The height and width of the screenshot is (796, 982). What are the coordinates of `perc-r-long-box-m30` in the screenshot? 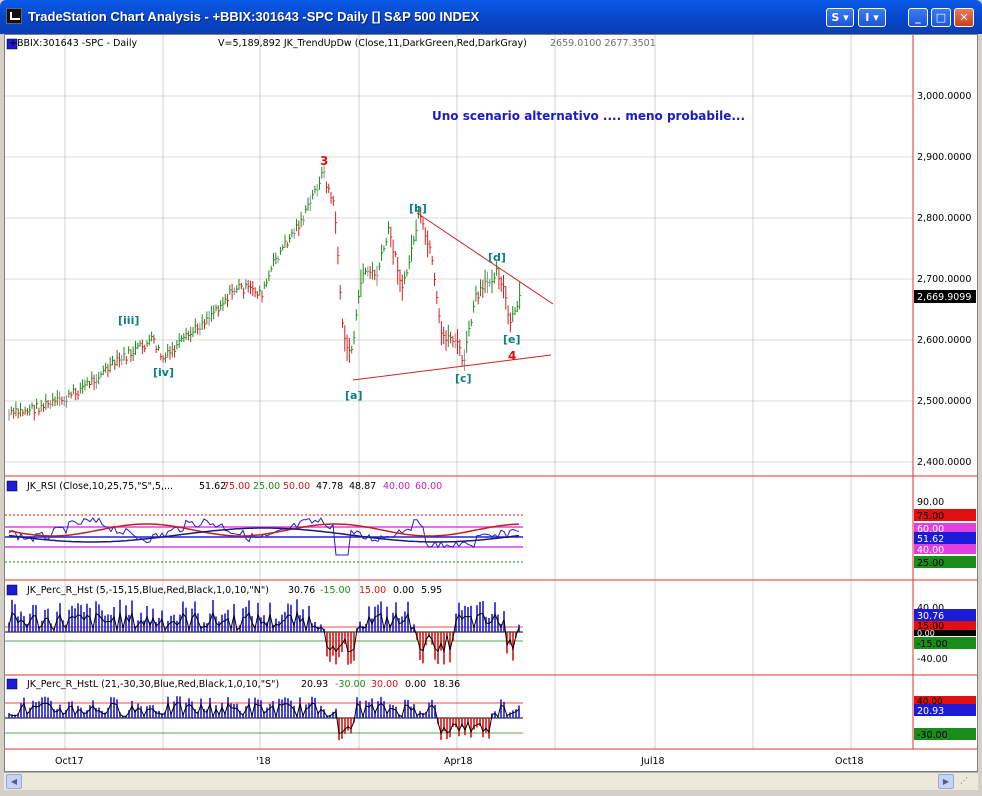 It's located at (945, 734).